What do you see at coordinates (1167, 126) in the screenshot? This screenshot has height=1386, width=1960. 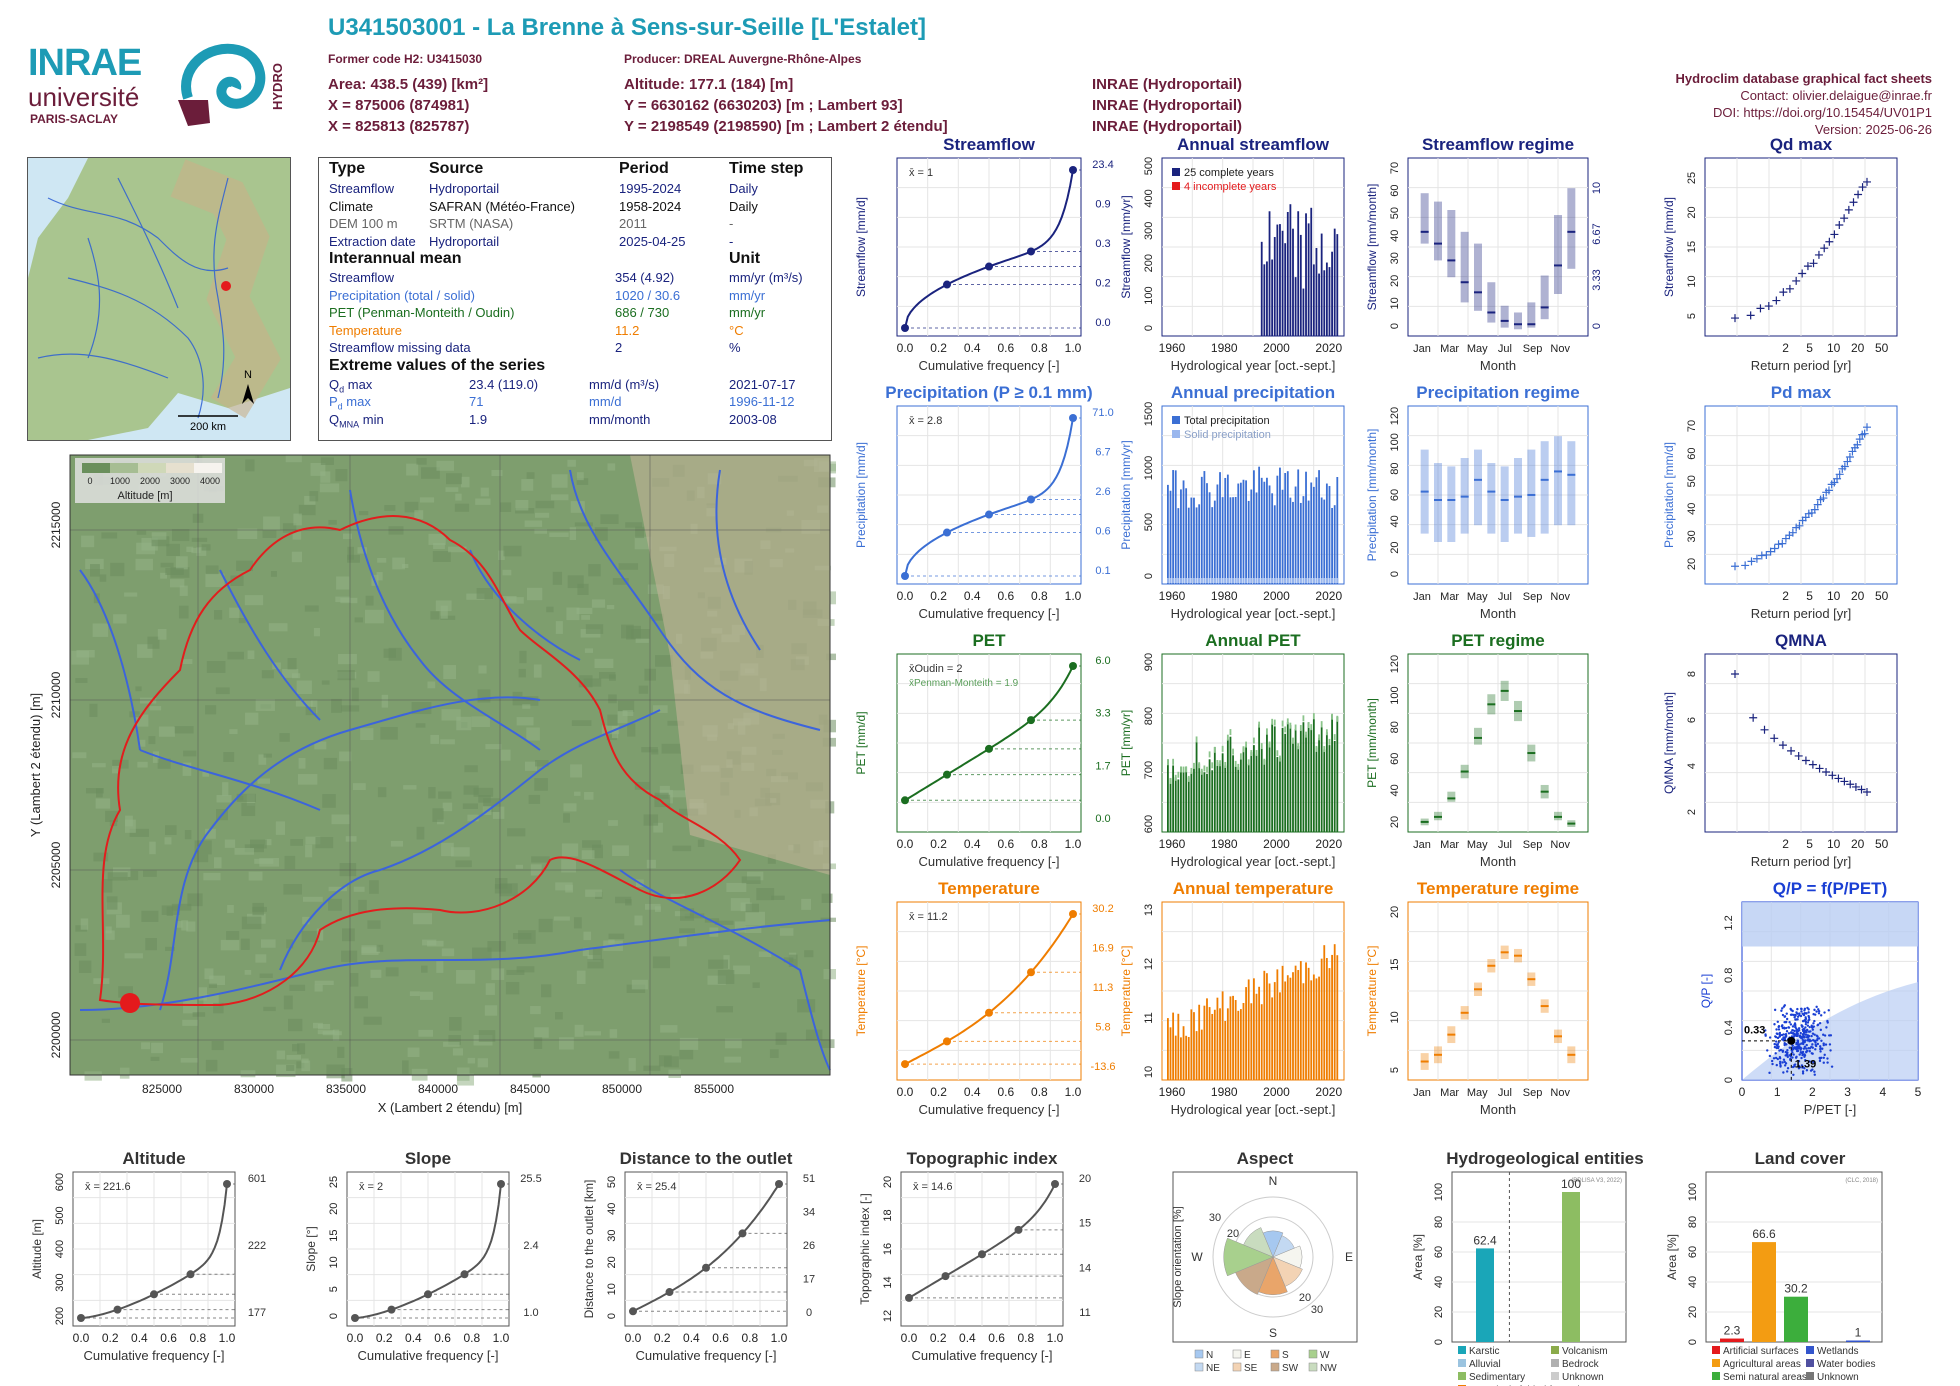 I see `source-3: INRAE (Hydroportail)` at bounding box center [1167, 126].